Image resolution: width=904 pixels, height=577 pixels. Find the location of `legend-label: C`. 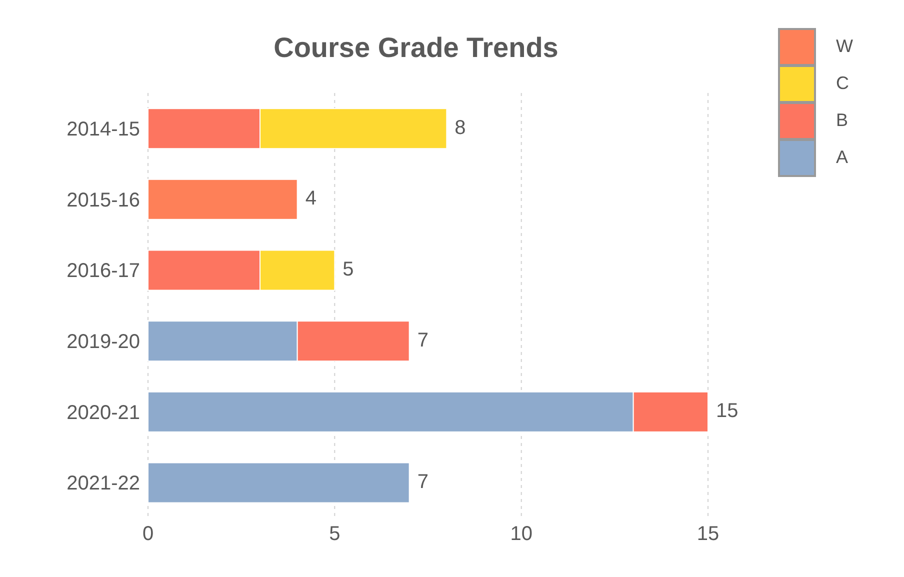

legend-label: C is located at coordinates (842, 83).